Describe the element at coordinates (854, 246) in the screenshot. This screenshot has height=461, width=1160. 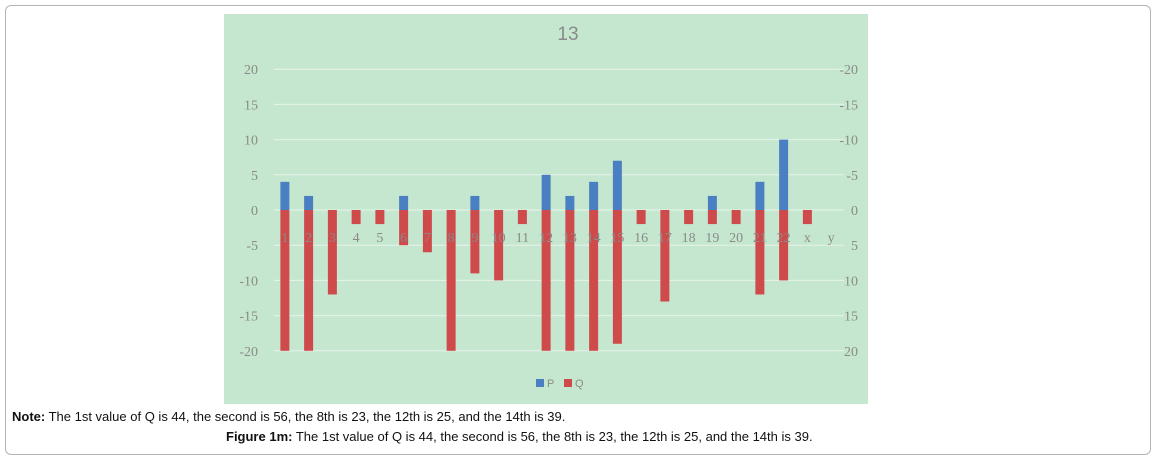
I see `y-right-tick-label: 5` at that location.